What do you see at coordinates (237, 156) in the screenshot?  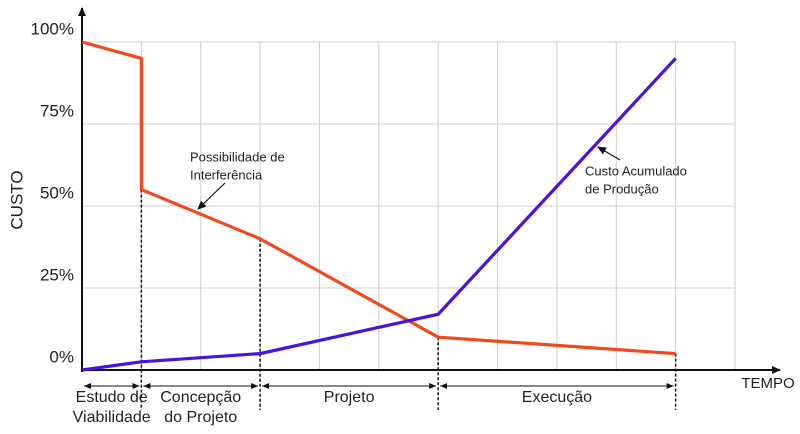 I see `series-label: Possibilidade de` at bounding box center [237, 156].